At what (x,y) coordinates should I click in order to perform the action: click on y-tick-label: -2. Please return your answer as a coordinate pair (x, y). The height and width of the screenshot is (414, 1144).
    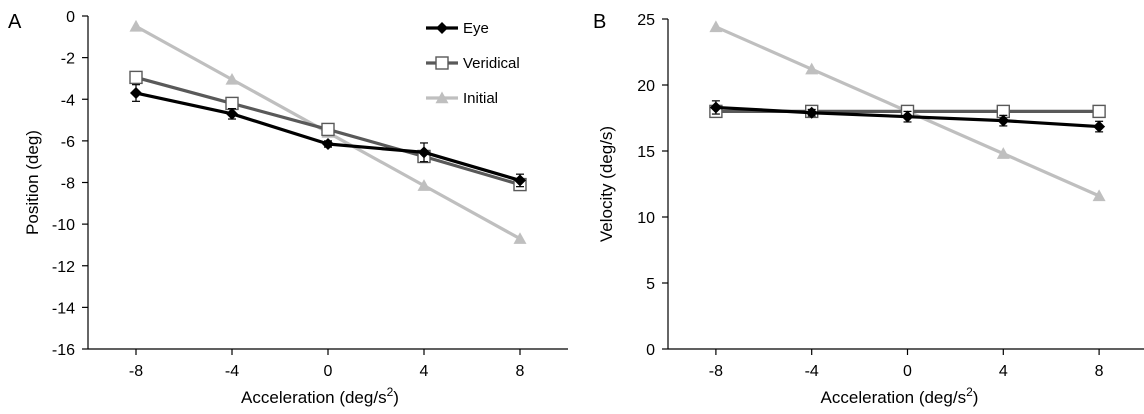
    Looking at the image, I should click on (68, 59).